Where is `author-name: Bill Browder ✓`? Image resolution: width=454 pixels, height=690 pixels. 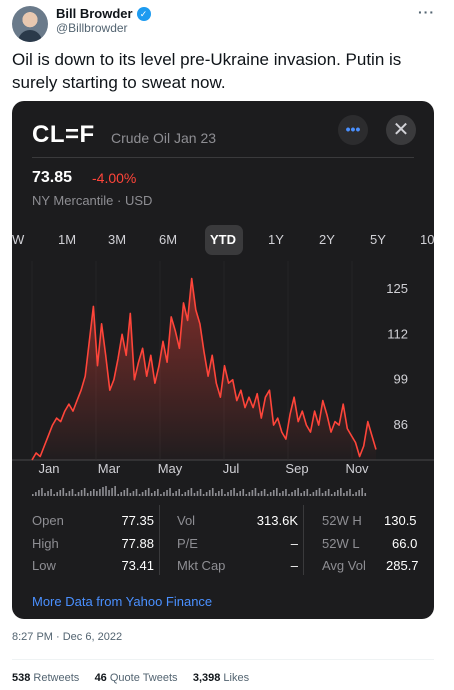
author-name: Bill Browder ✓ is located at coordinates (103, 13).